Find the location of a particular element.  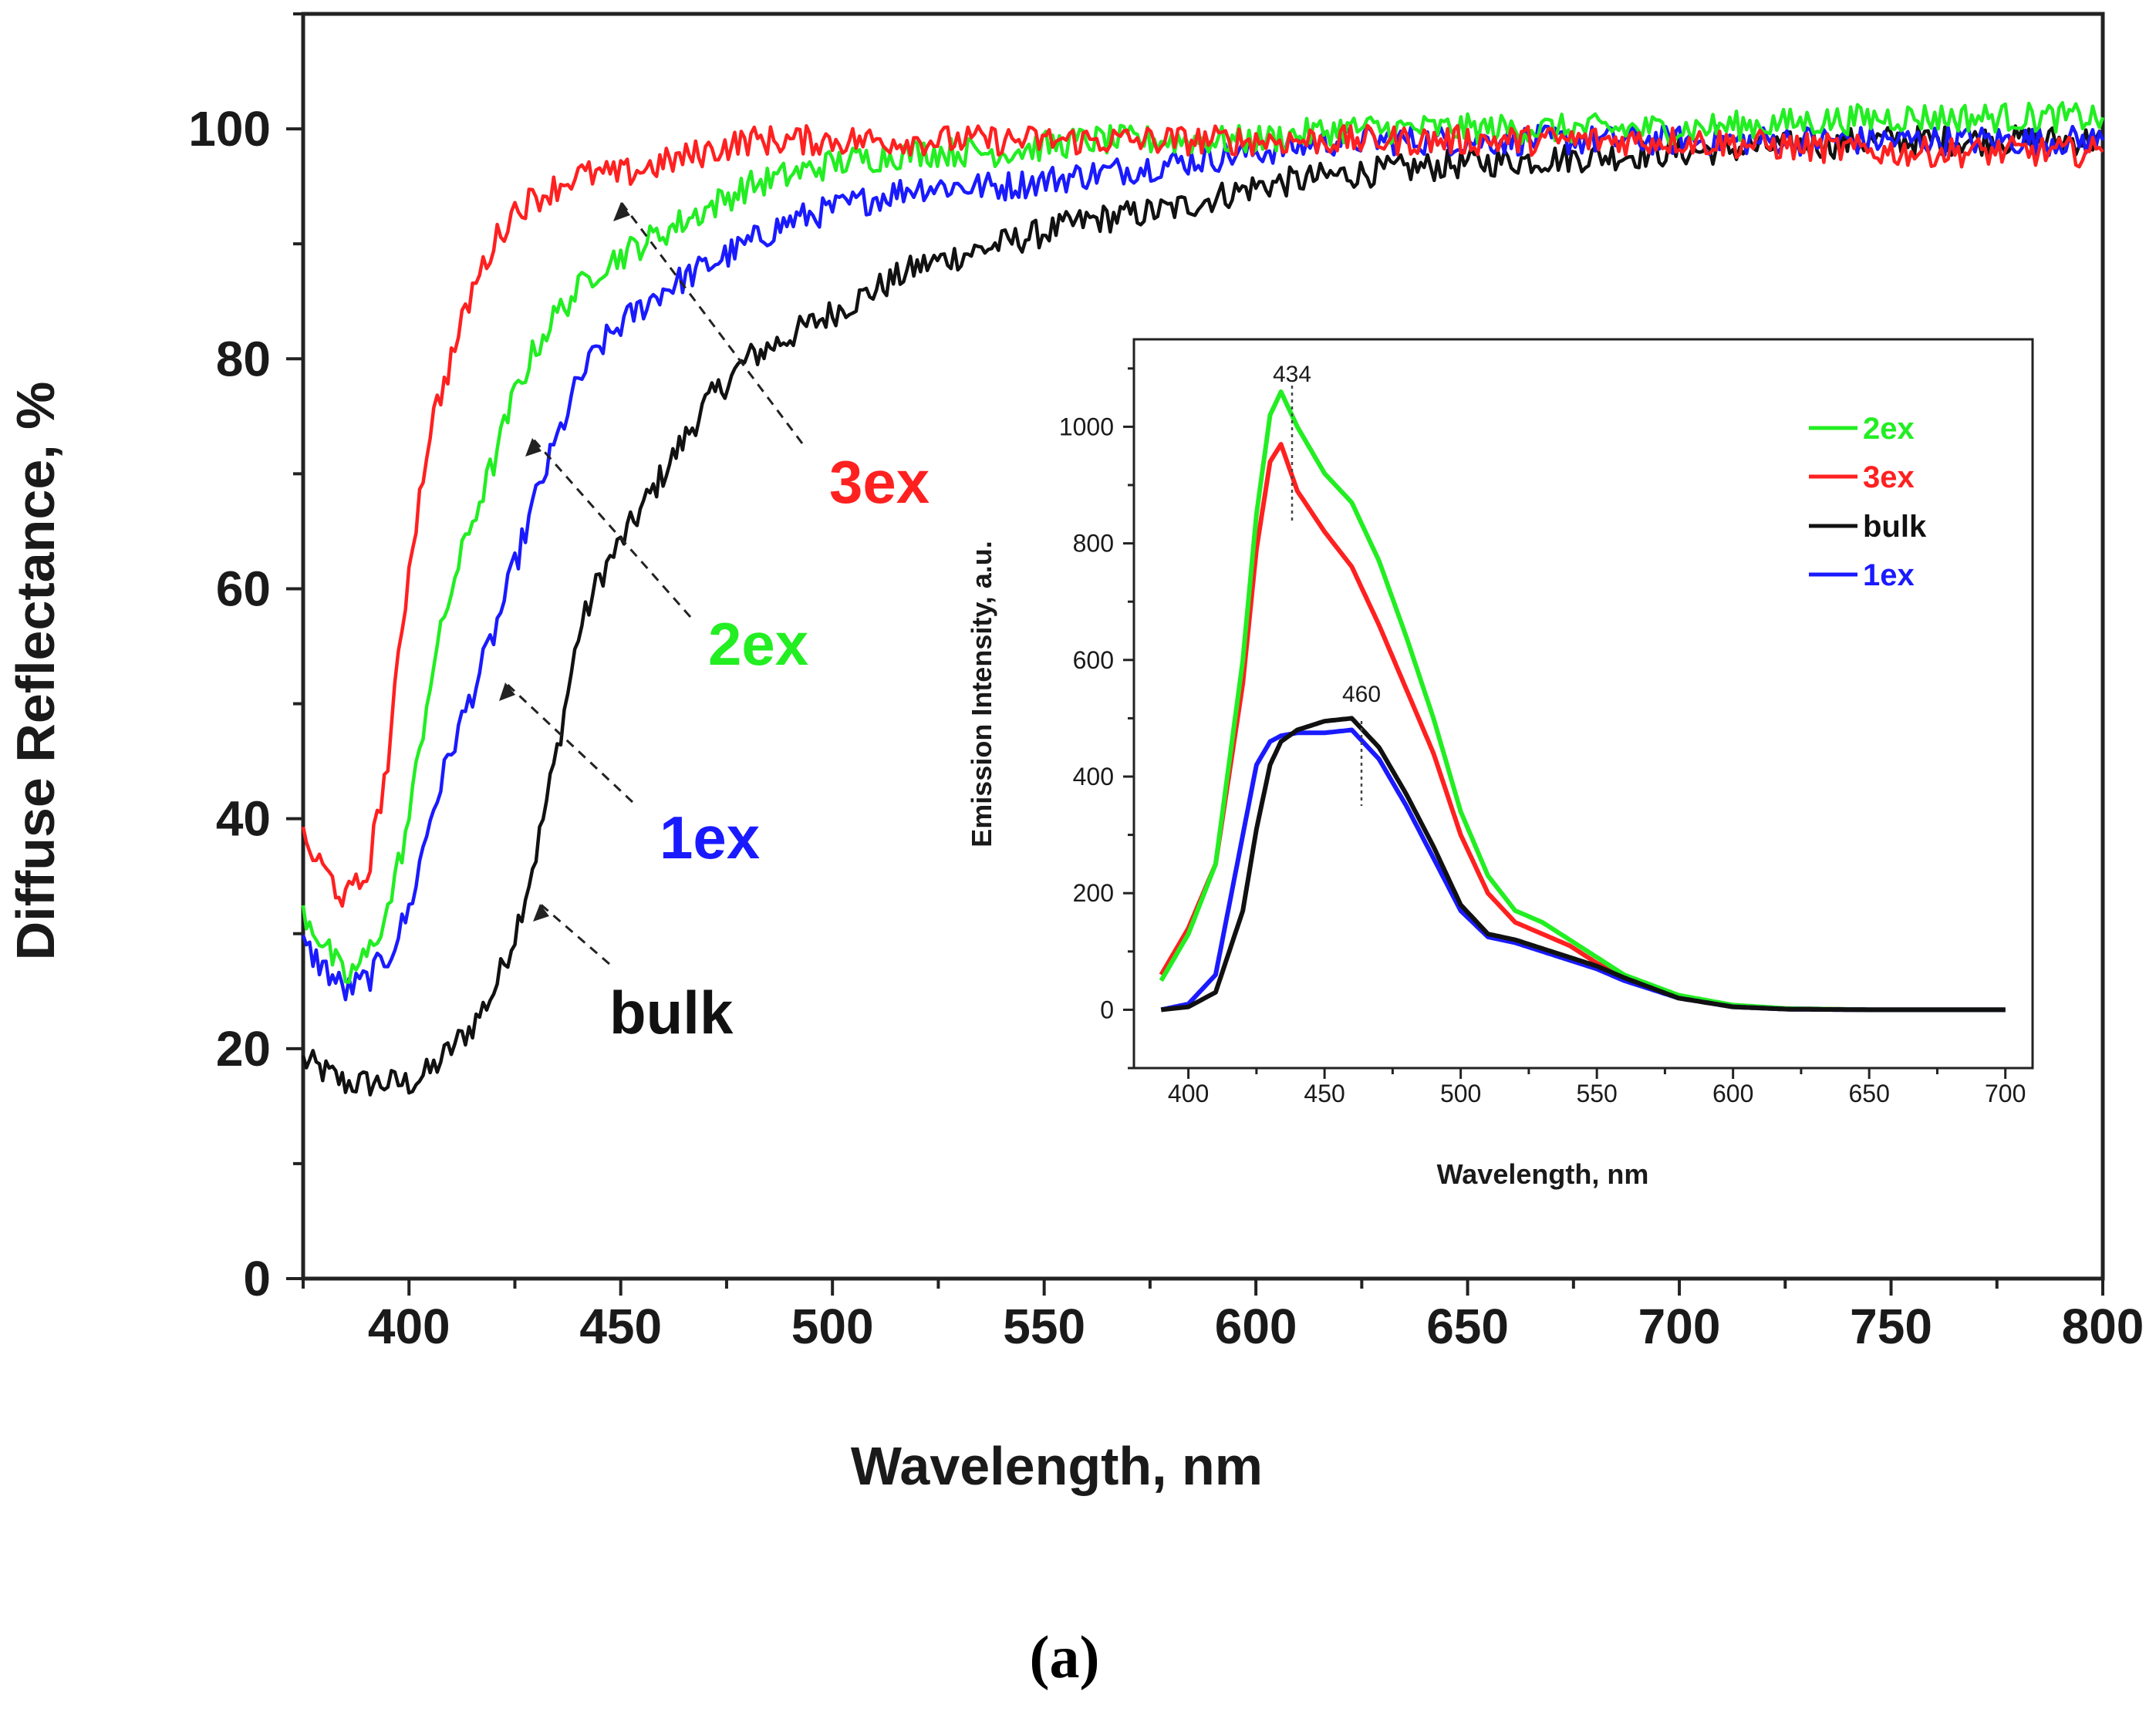

legend-label-1ex: 1ex is located at coordinates (1889, 575).